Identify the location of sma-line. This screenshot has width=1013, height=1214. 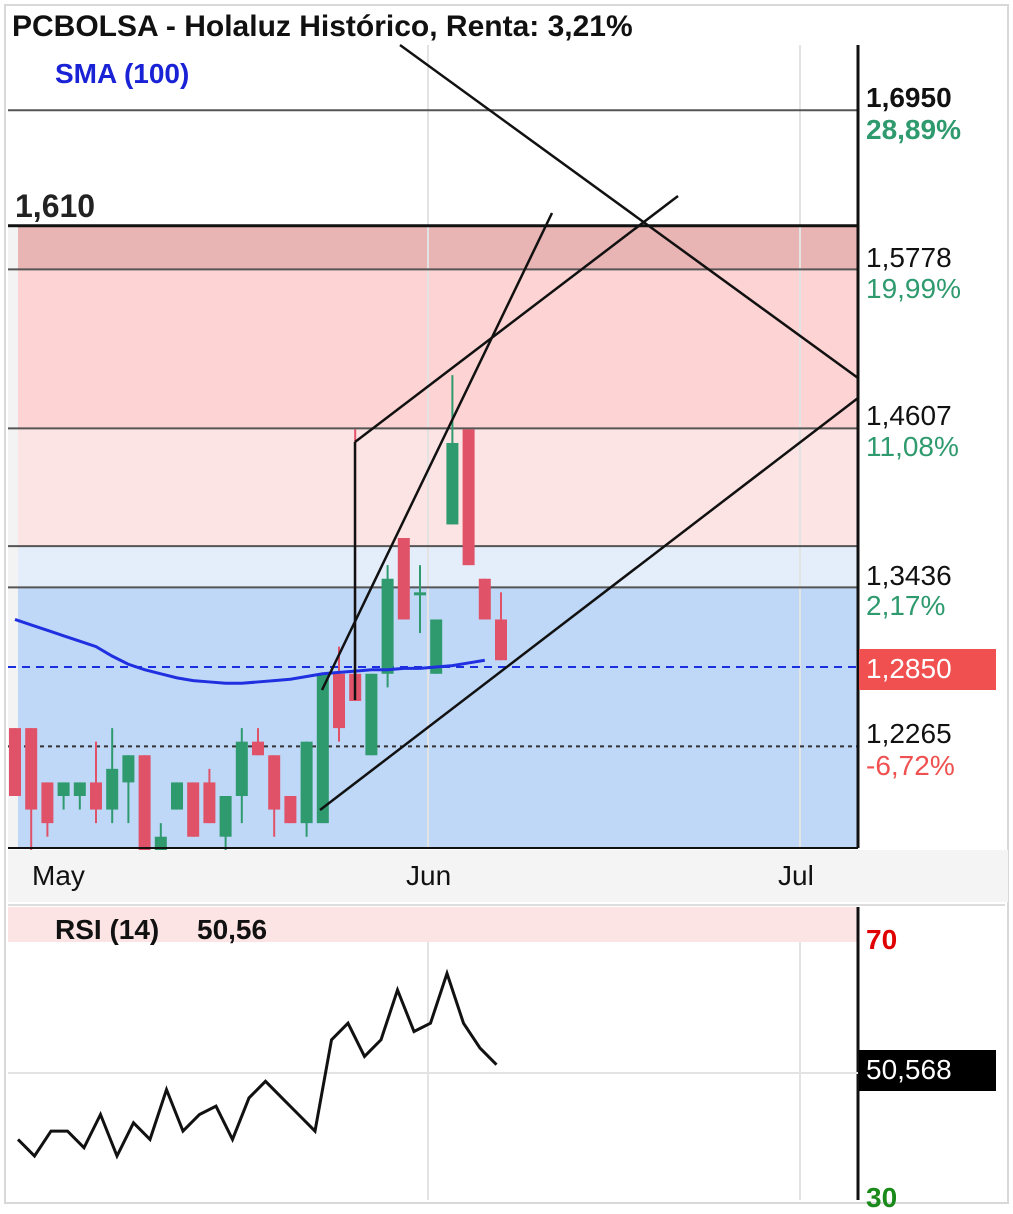
(250, 651).